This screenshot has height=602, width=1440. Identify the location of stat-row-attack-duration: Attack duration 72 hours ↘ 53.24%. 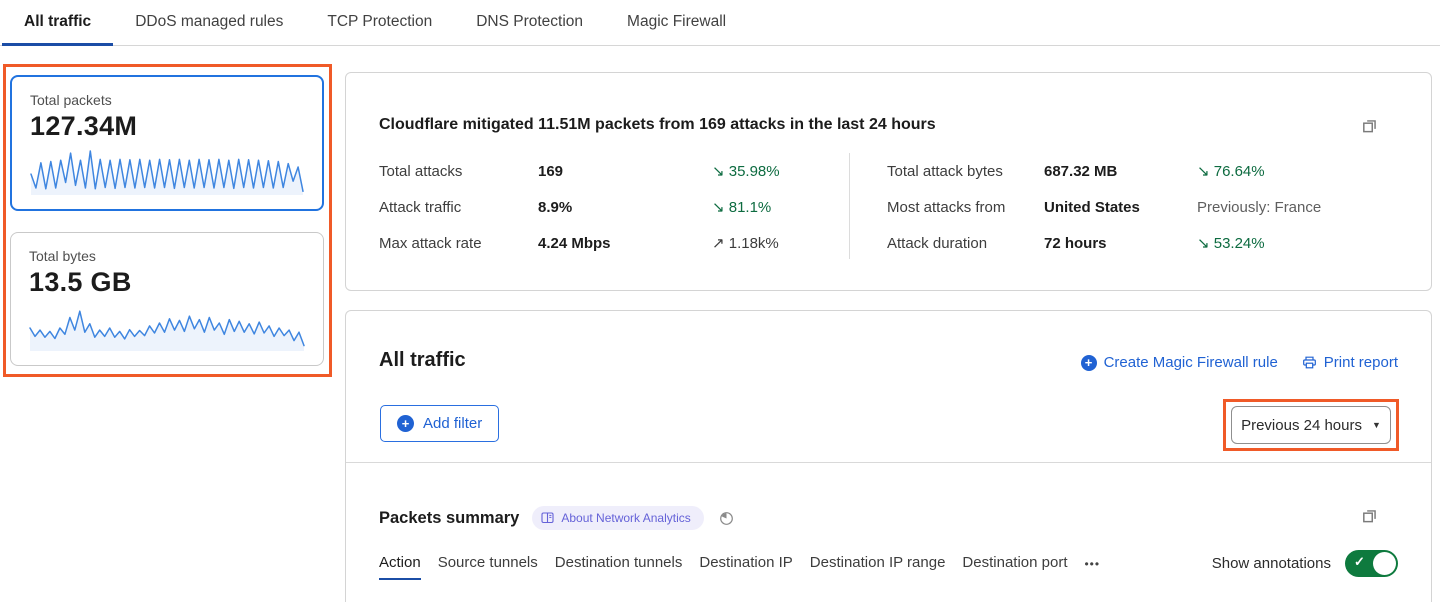
(1104, 243).